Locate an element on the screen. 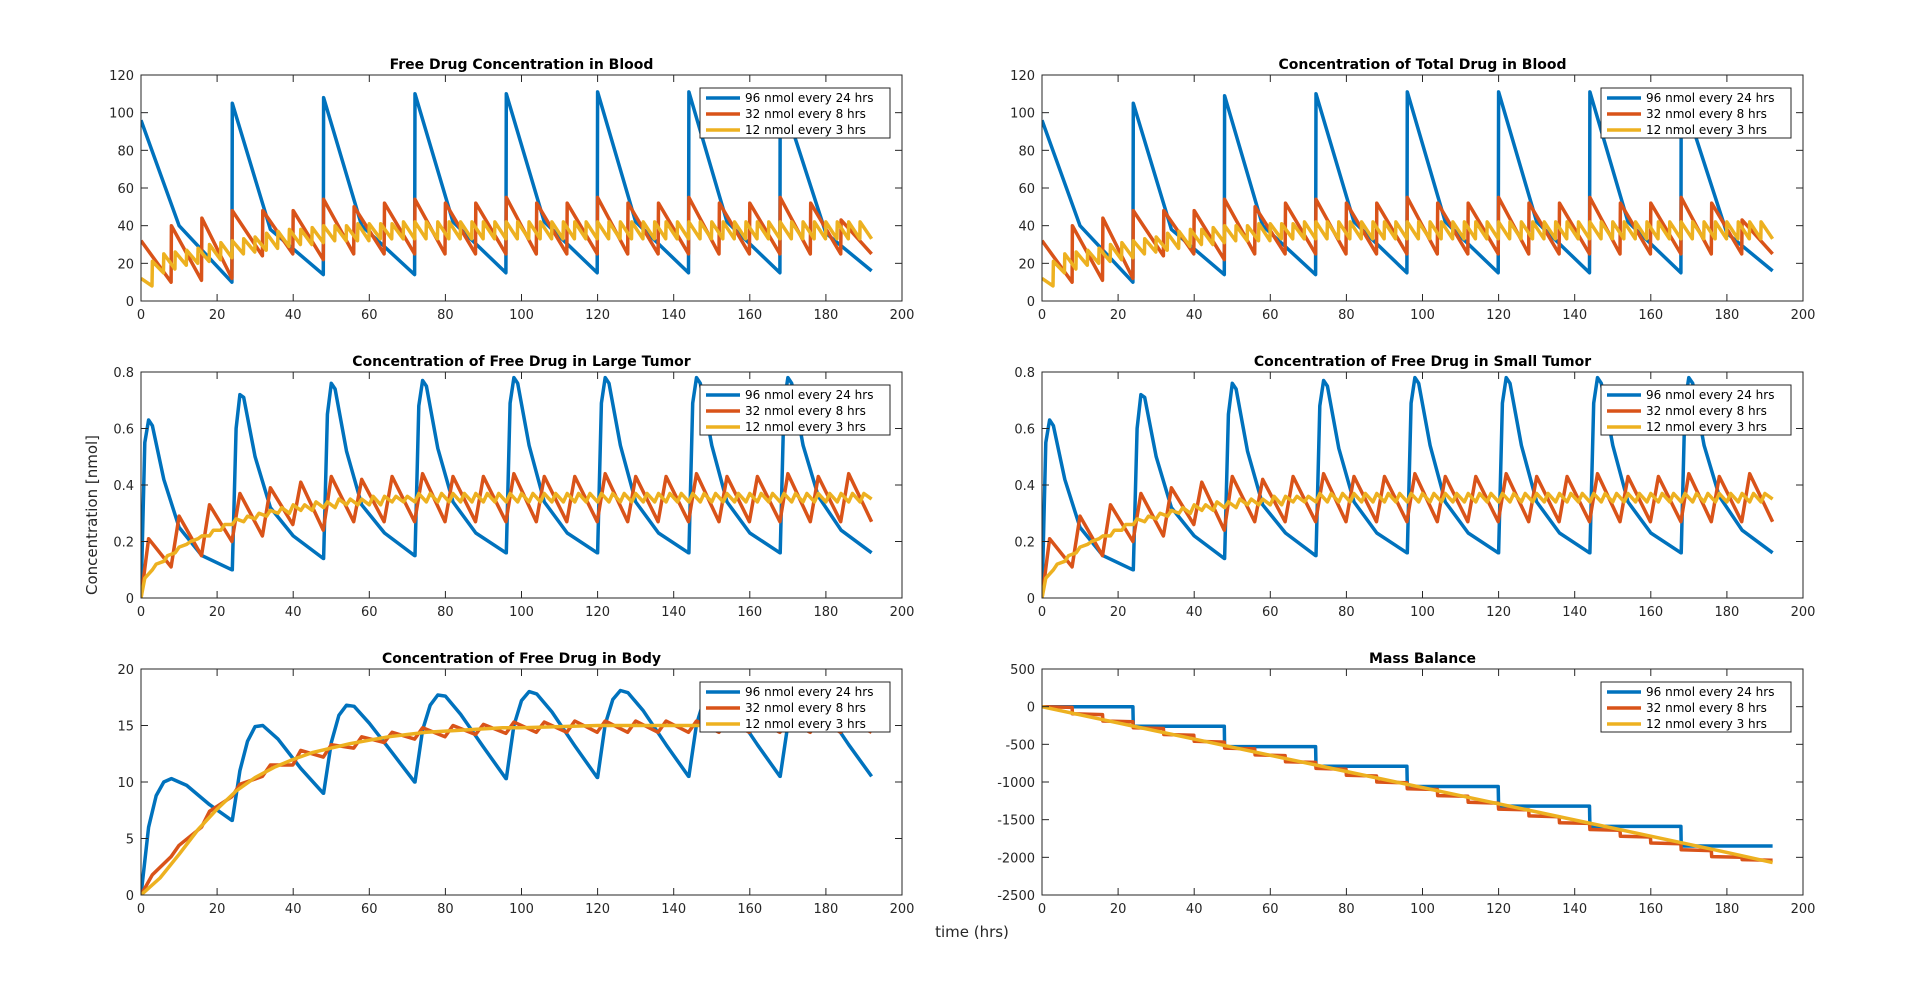 This screenshot has width=1920, height=993. y-tick-label: 0.6 is located at coordinates (1024, 430).